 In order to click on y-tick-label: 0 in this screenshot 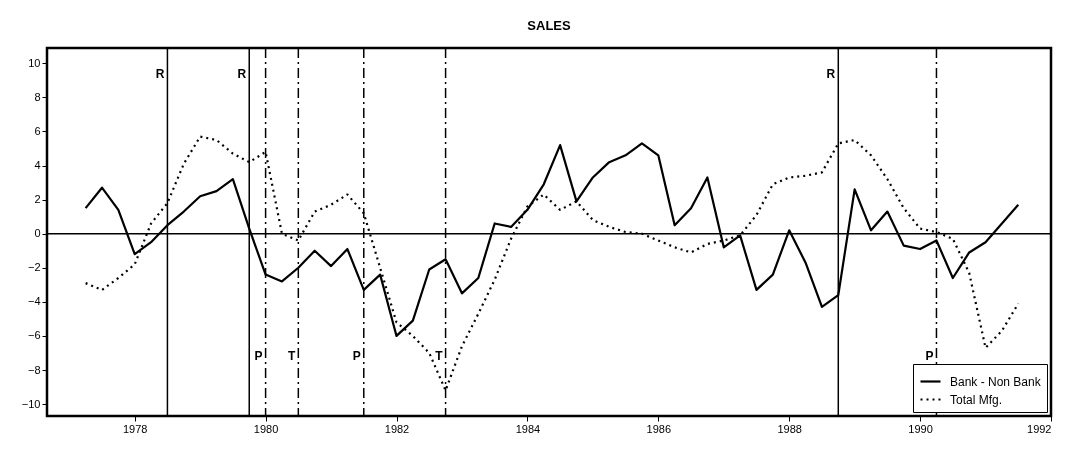, I will do `click(37, 233)`.